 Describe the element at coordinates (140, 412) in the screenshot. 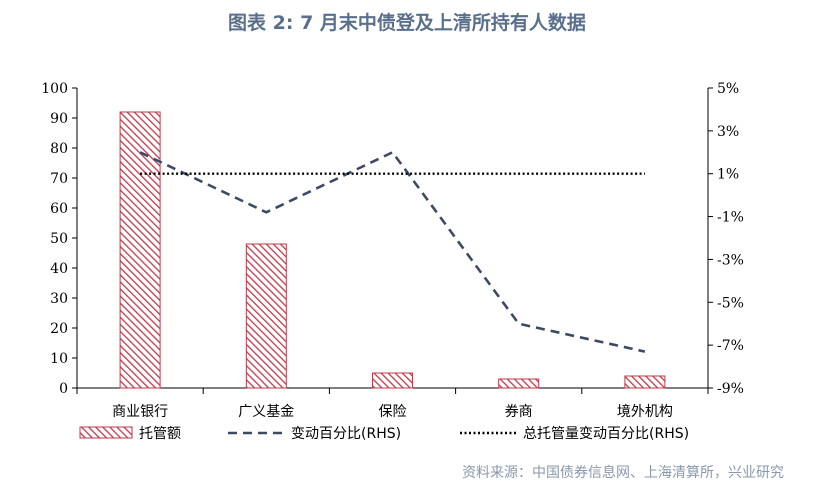

I see `x-tick-label: 商业银行` at that location.